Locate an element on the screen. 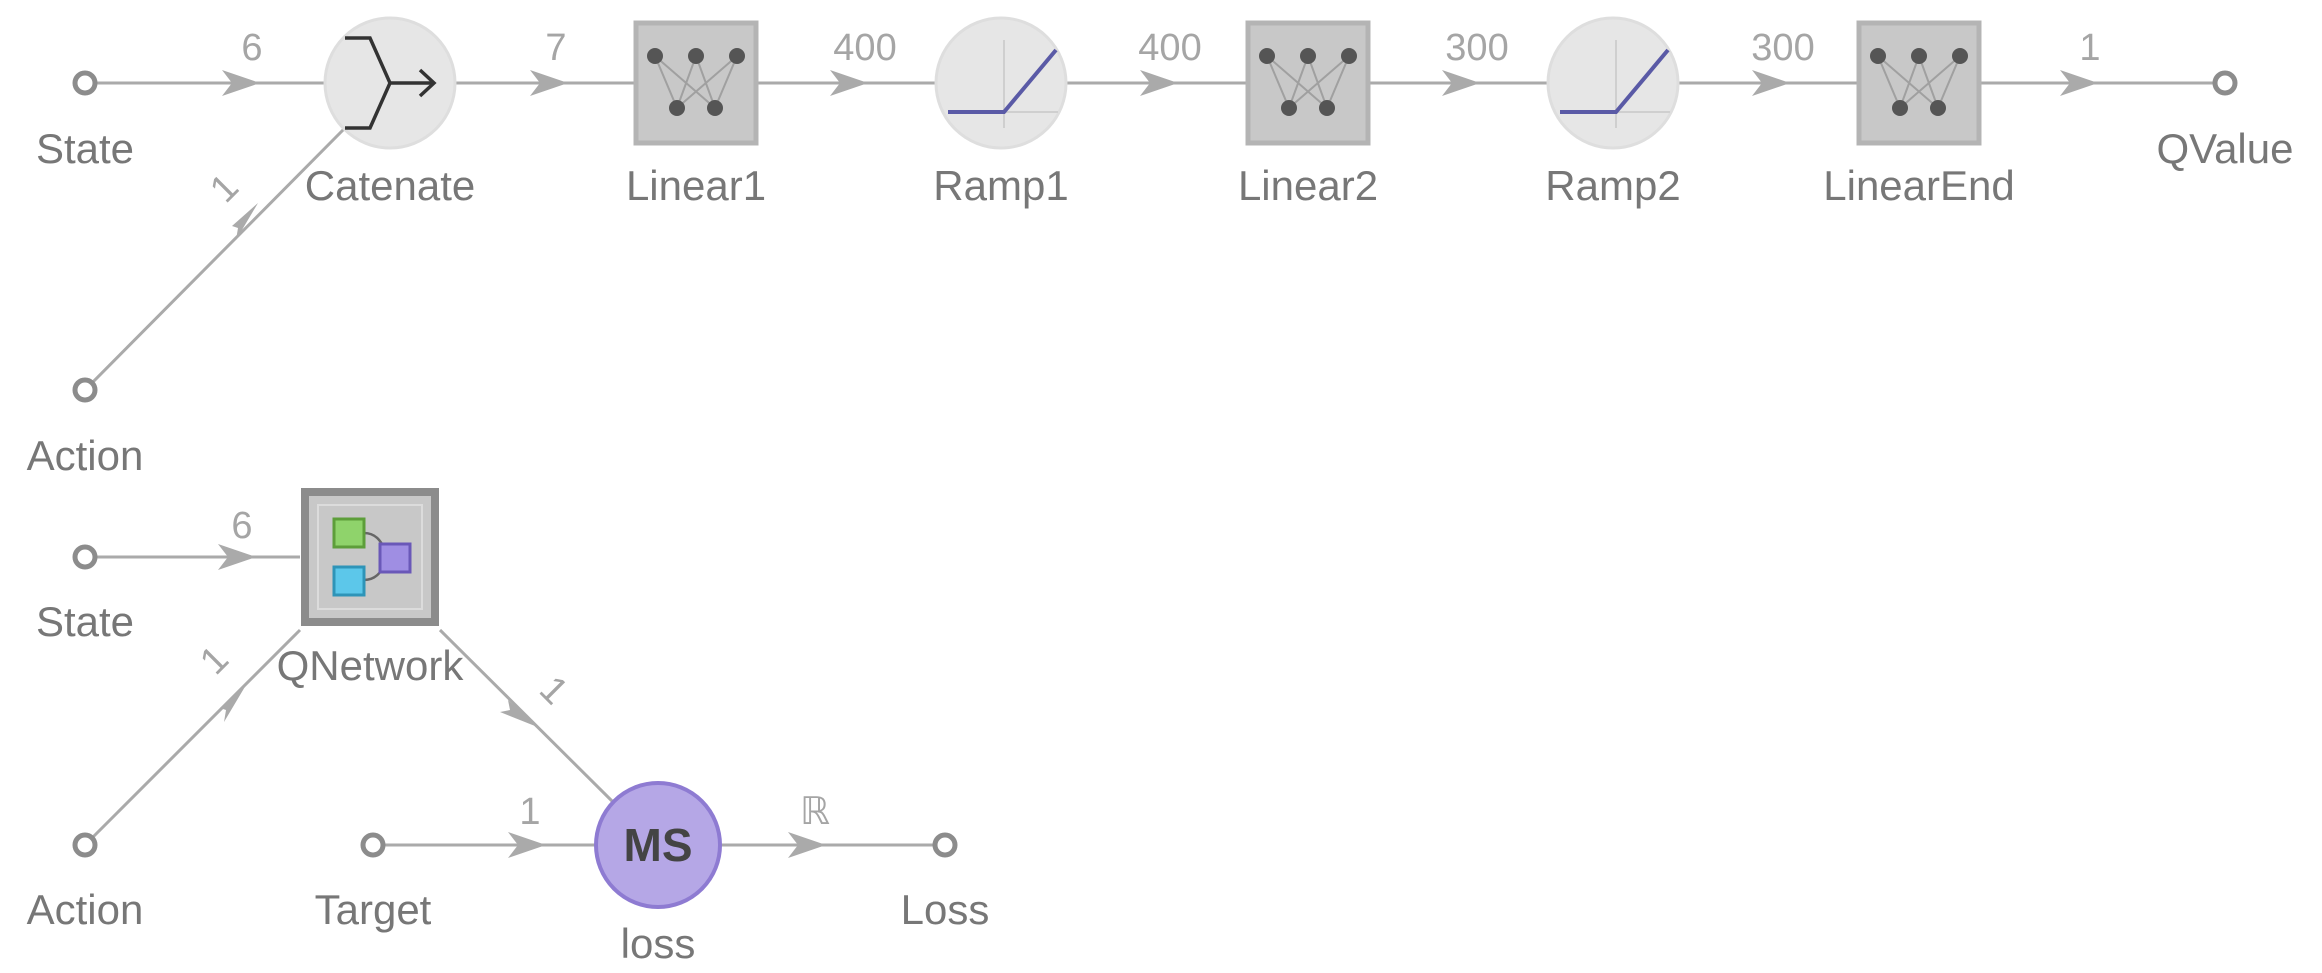 This screenshot has width=2322, height=973. top-output-port-qvalue: QValue is located at coordinates (2225, 121).